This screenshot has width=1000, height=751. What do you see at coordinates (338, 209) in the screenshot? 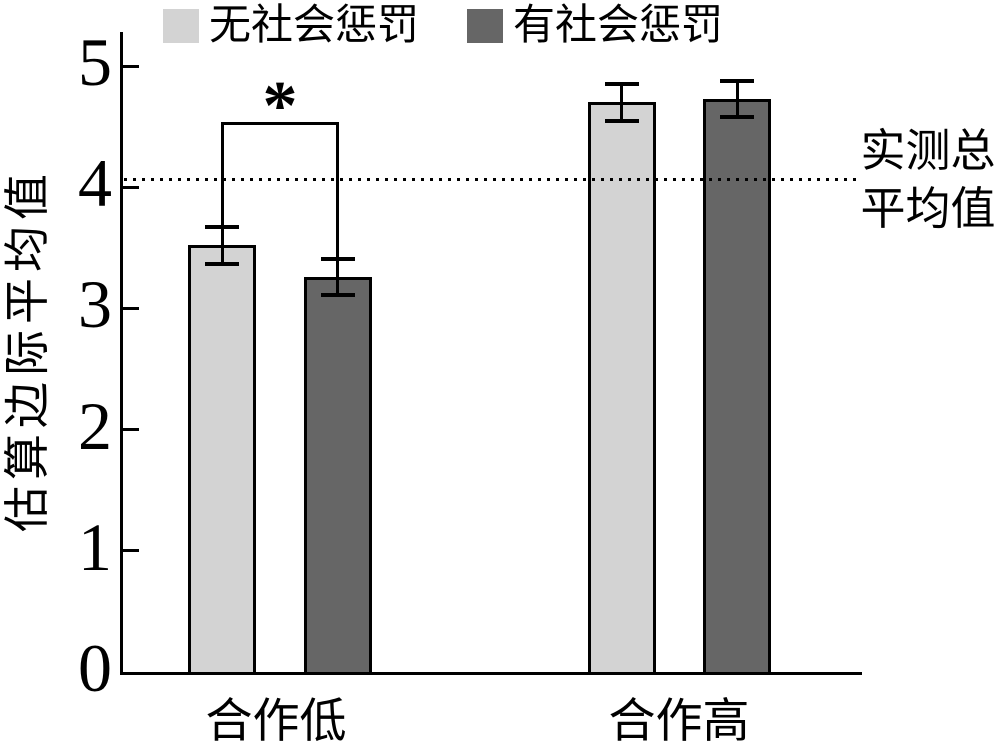
I see `significance-bracket-right` at bounding box center [338, 209].